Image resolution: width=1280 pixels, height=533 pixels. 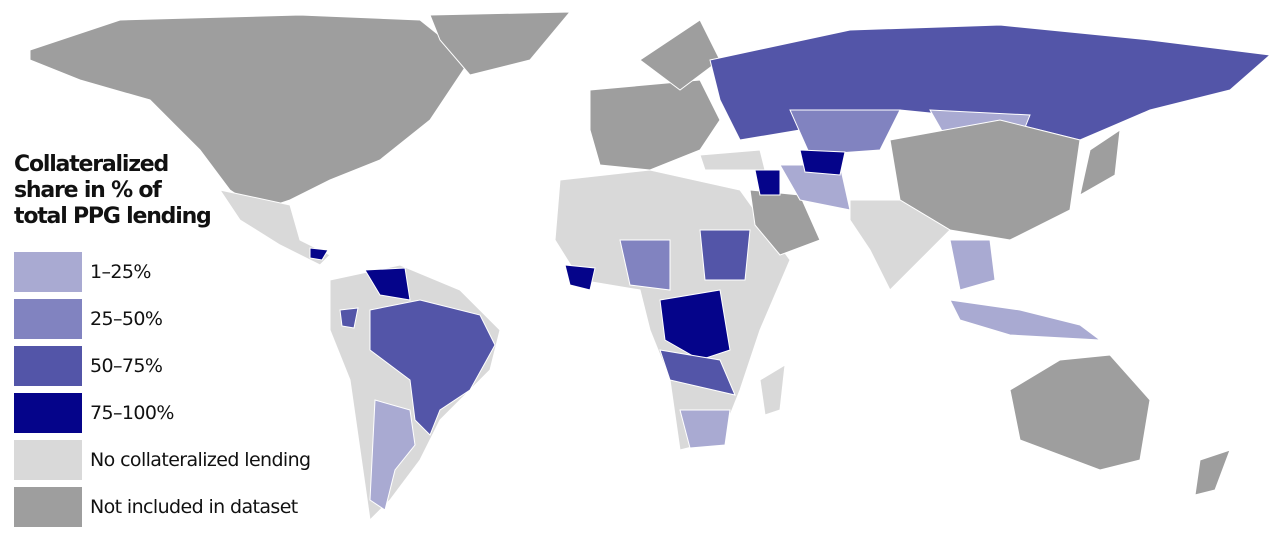 I want to click on honduras, so click(x=319, y=254).